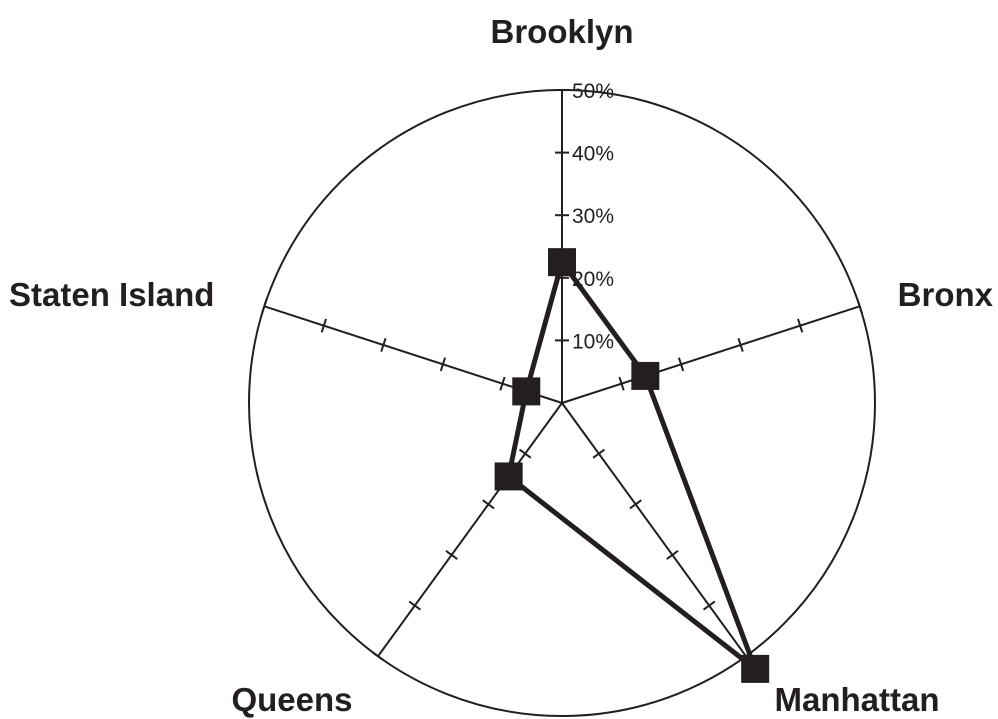  What do you see at coordinates (561, 31) in the screenshot?
I see `category-label-brooklyn: Brooklyn` at bounding box center [561, 31].